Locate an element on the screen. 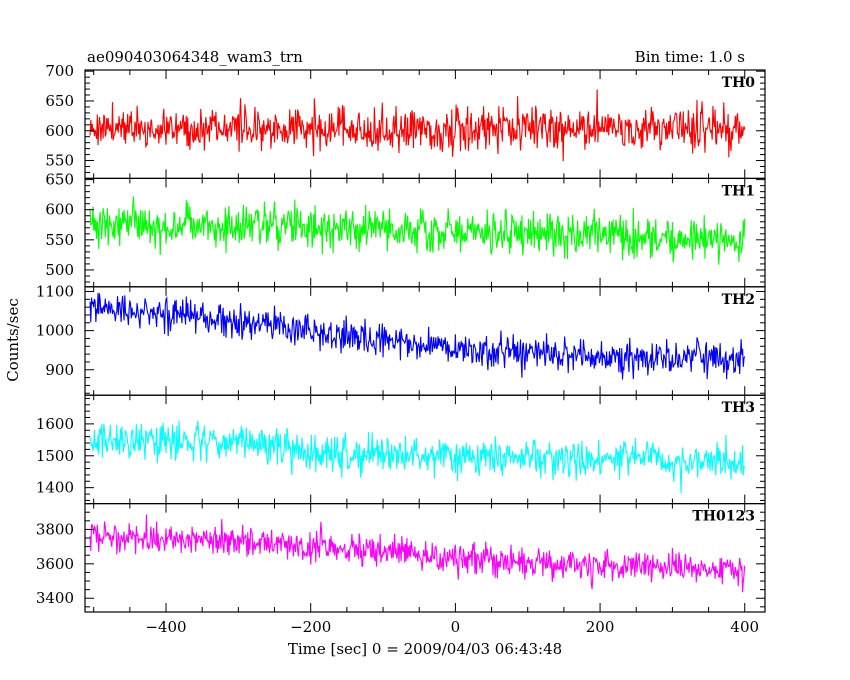 The image size is (850, 680). series-line-th3 is located at coordinates (417, 457).